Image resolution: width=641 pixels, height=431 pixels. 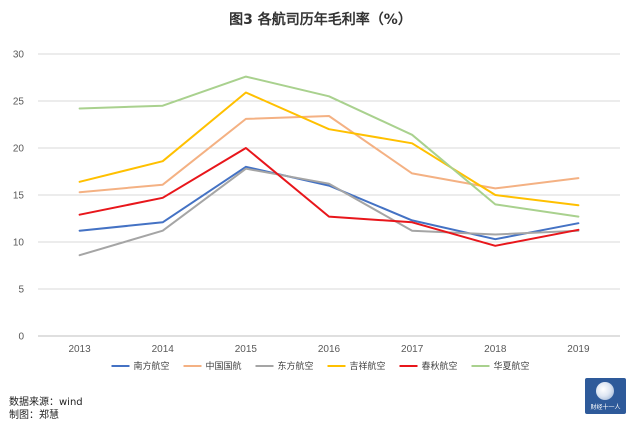 What do you see at coordinates (412, 349) in the screenshot?
I see `x-tick-label: 2017` at bounding box center [412, 349].